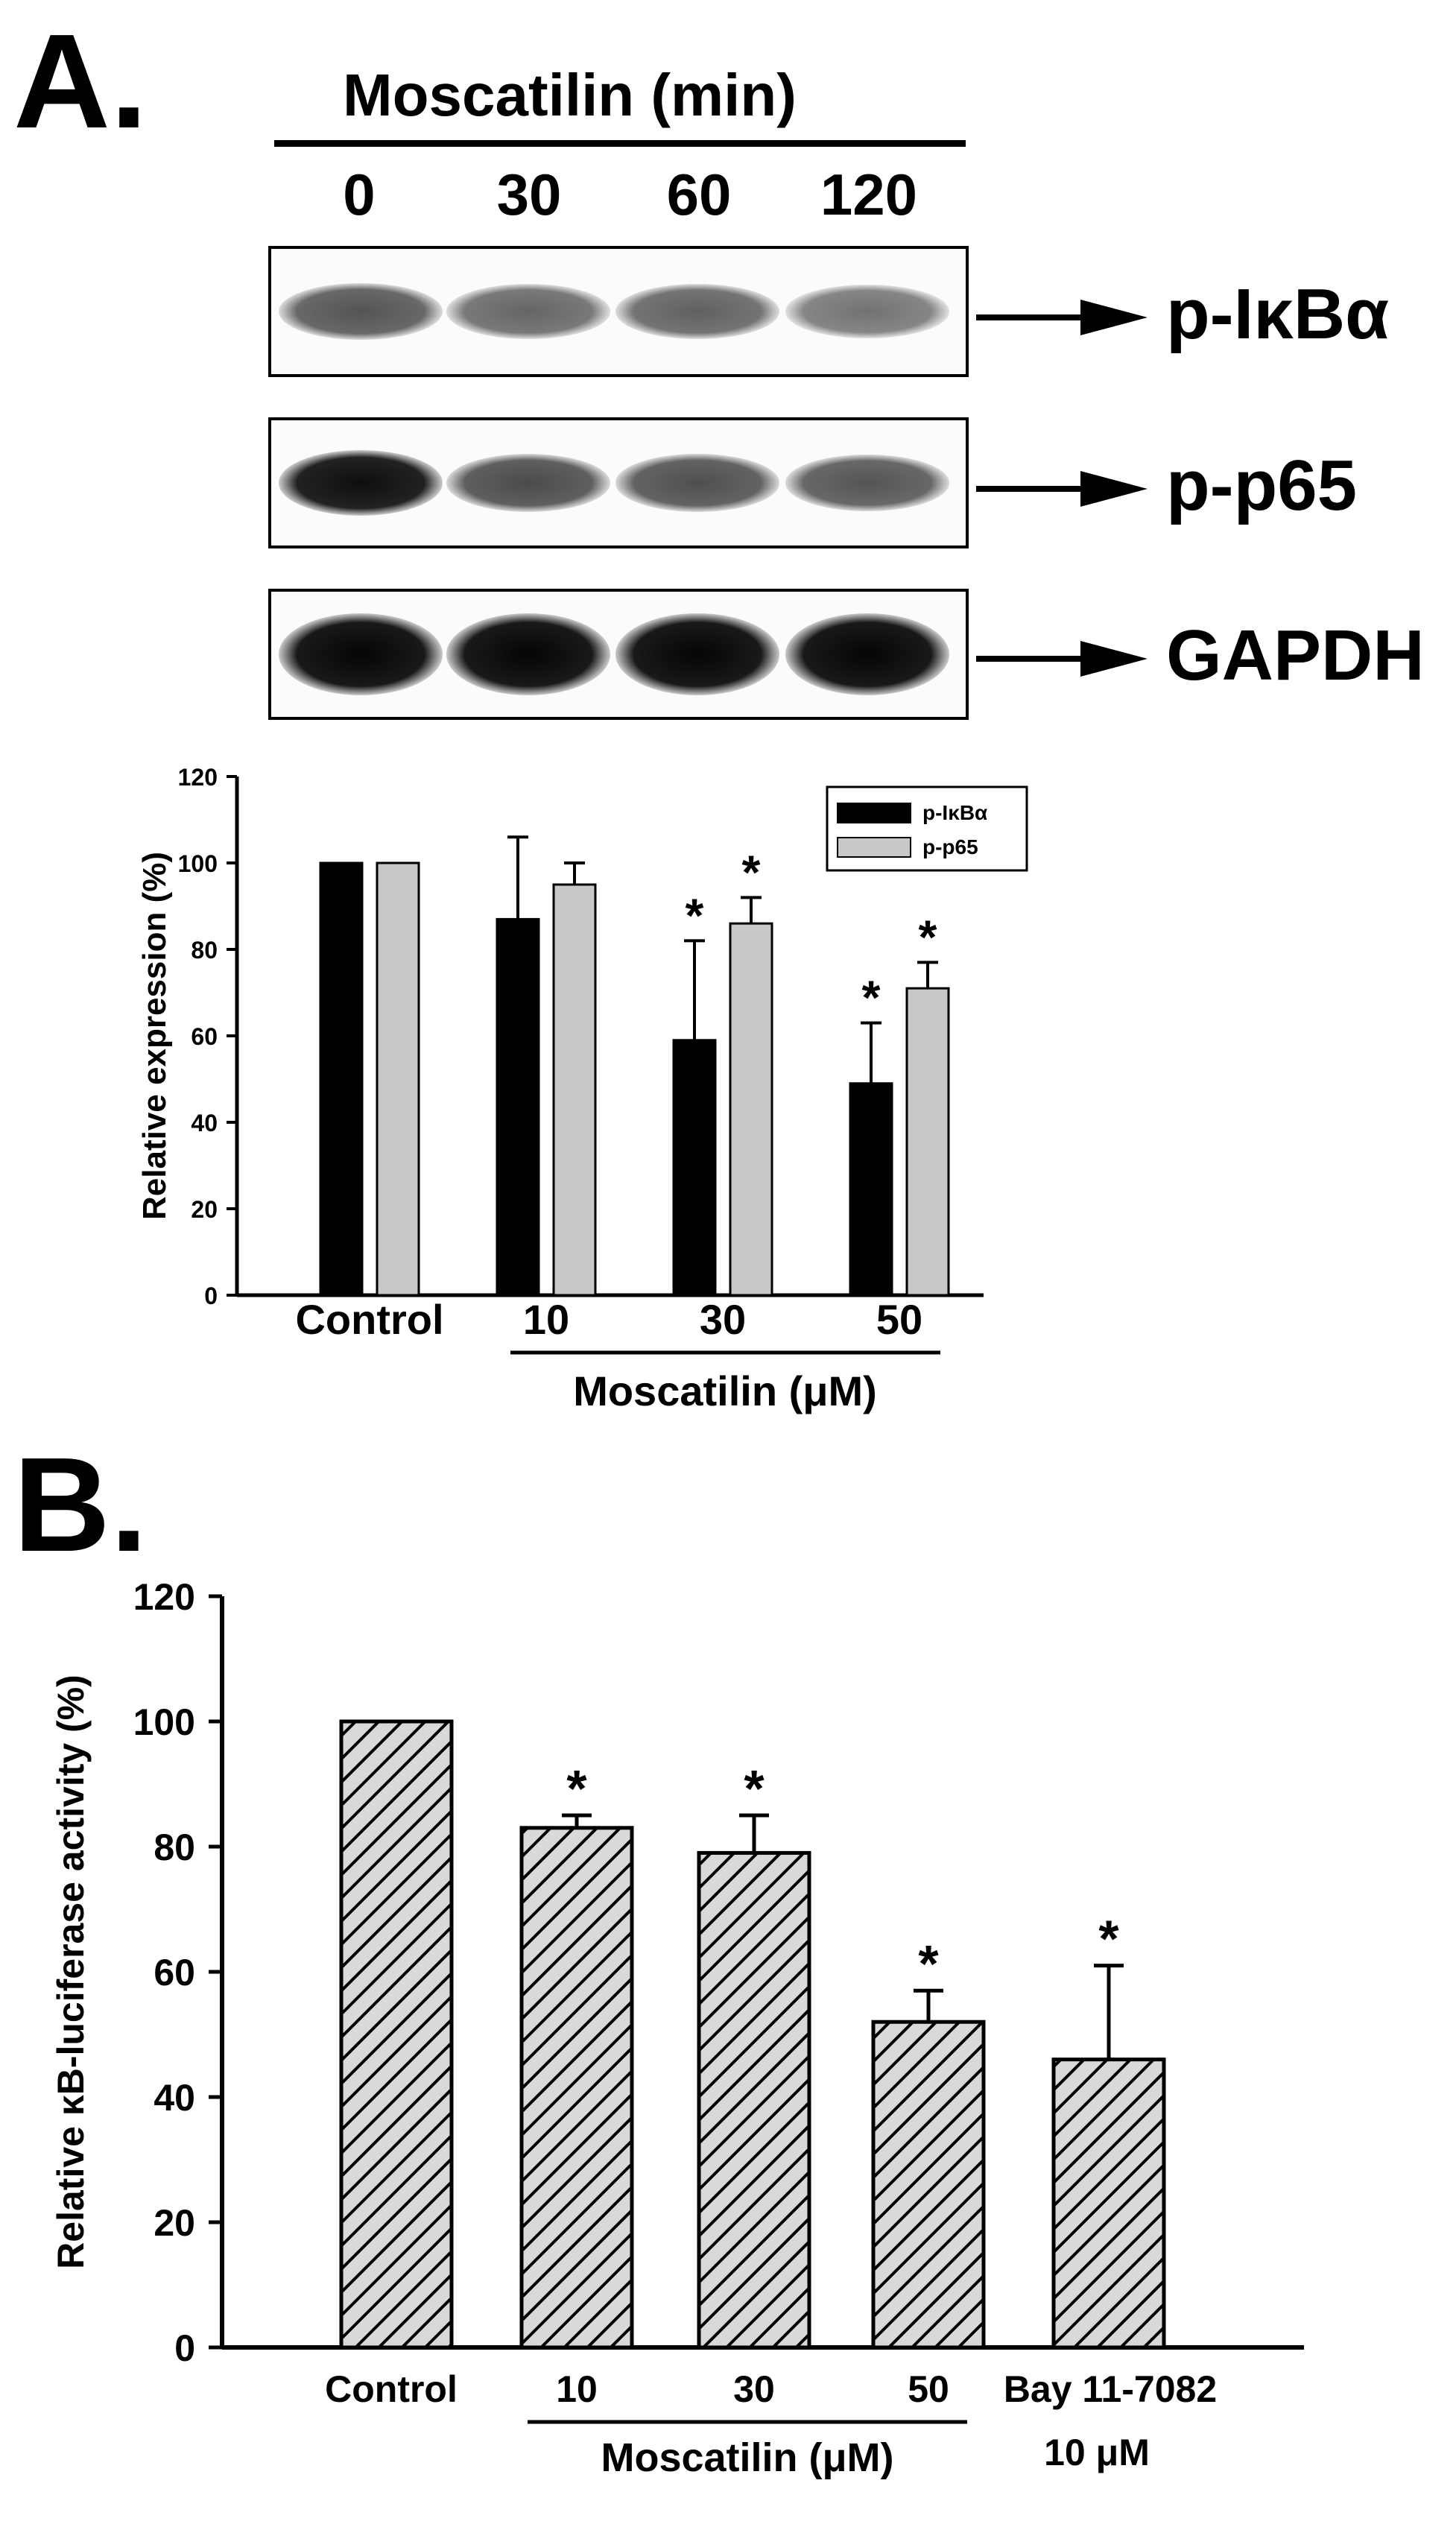 The width and height of the screenshot is (1456, 2530). What do you see at coordinates (1097, 2452) in the screenshot?
I see `x-tick-sublabel: 10 μM` at bounding box center [1097, 2452].